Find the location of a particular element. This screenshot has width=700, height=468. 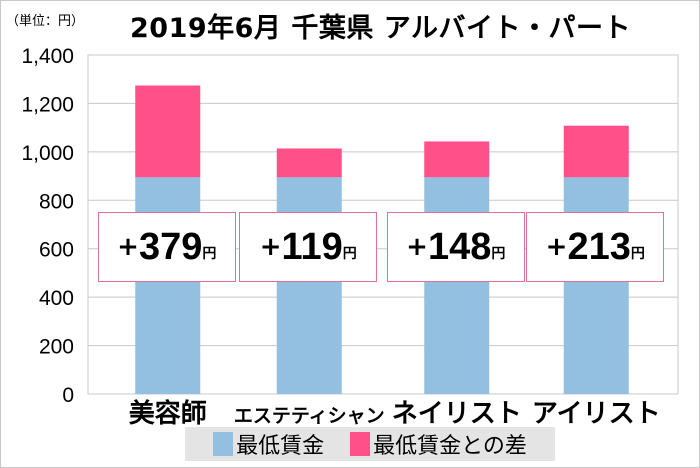

difference-annotation: +119 円 is located at coordinates (308, 247).